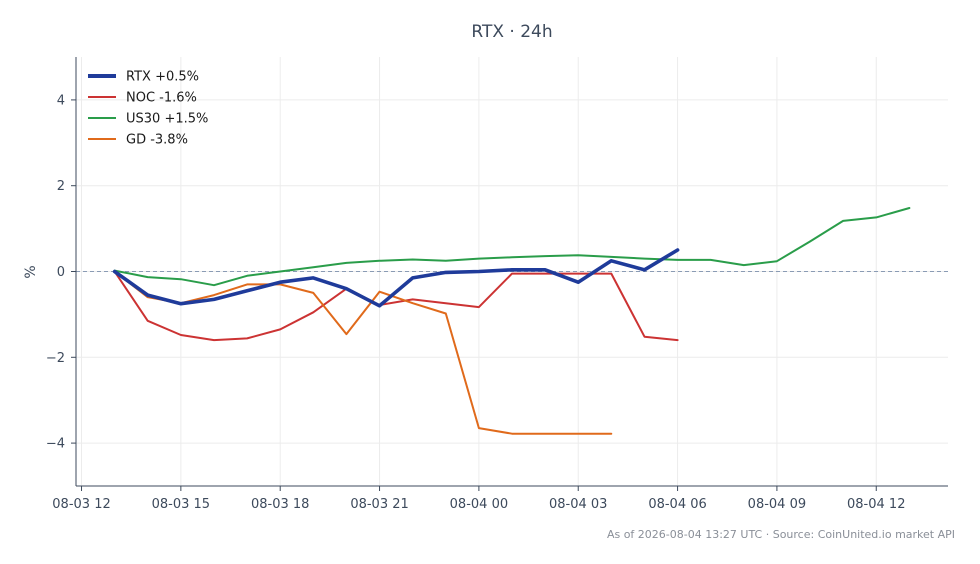 The image size is (980, 564). I want to click on y-tick-label: 0, so click(61, 272).